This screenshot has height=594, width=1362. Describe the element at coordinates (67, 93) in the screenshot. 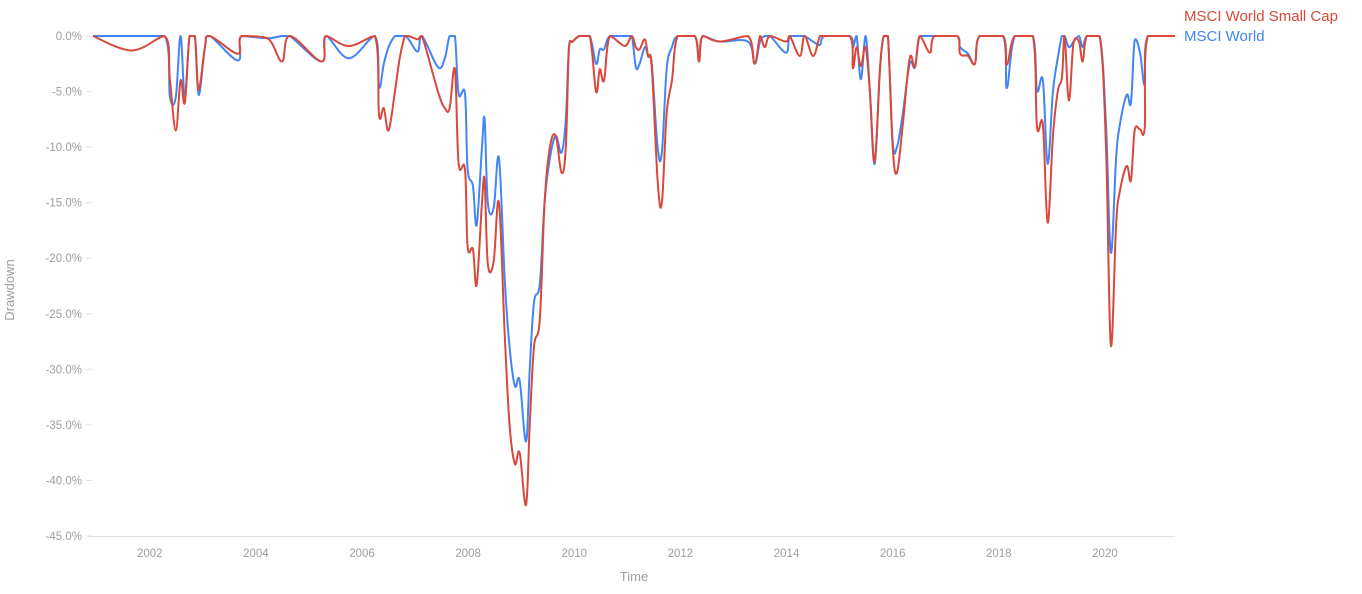

I see `y-tick-label: -5.0%` at that location.